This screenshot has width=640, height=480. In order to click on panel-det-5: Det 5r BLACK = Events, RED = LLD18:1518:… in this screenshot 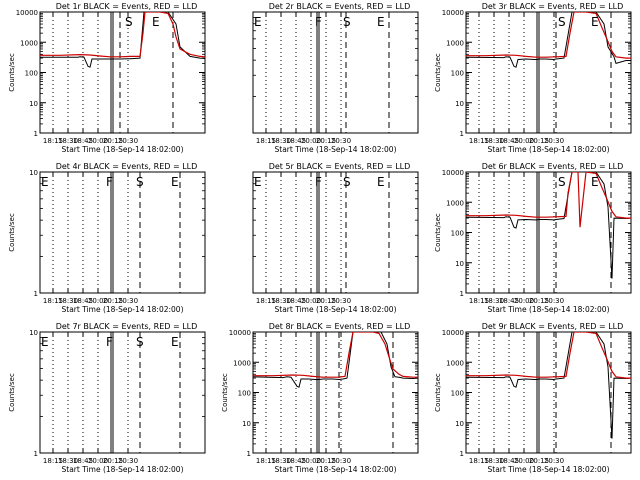, I will do `click(335, 238)`.